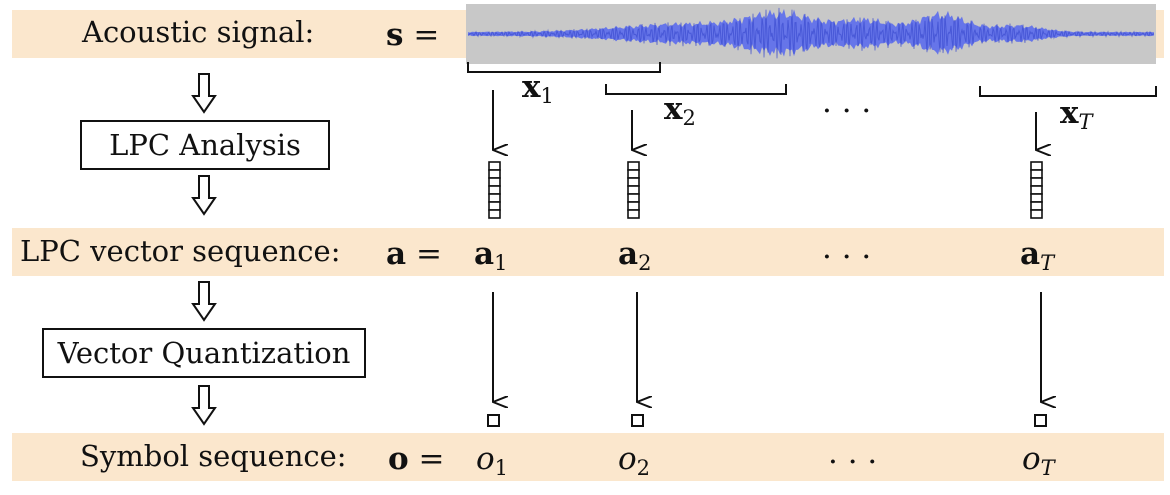 The width and height of the screenshot is (1170, 495). I want to click on symbol-ellipsis: · · ·, so click(853, 462).